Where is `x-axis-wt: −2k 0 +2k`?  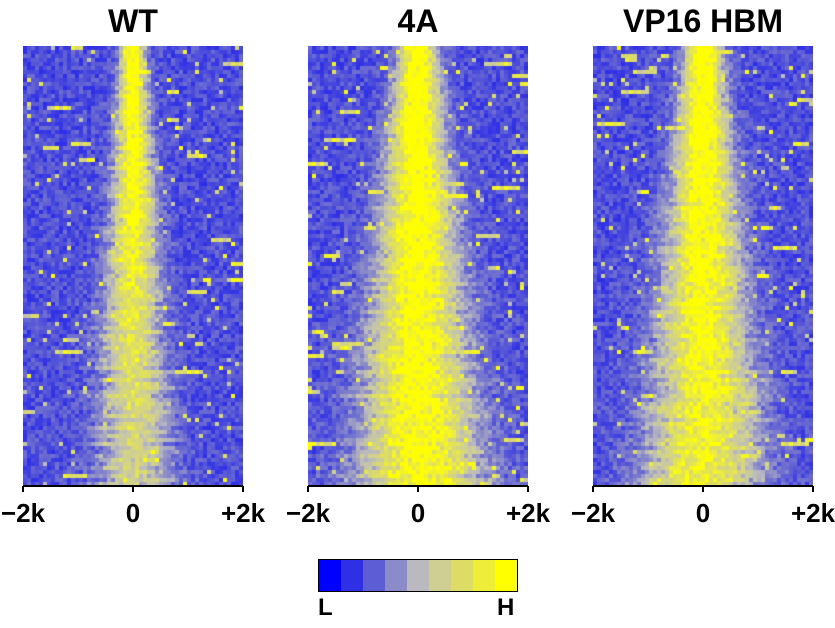
x-axis-wt: −2k 0 +2k is located at coordinates (133, 506).